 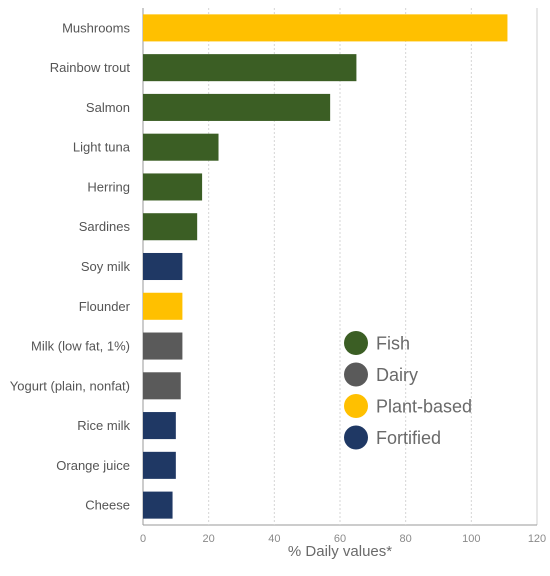 What do you see at coordinates (80, 346) in the screenshot?
I see `category-label: Milk (low fat, 1%)` at bounding box center [80, 346].